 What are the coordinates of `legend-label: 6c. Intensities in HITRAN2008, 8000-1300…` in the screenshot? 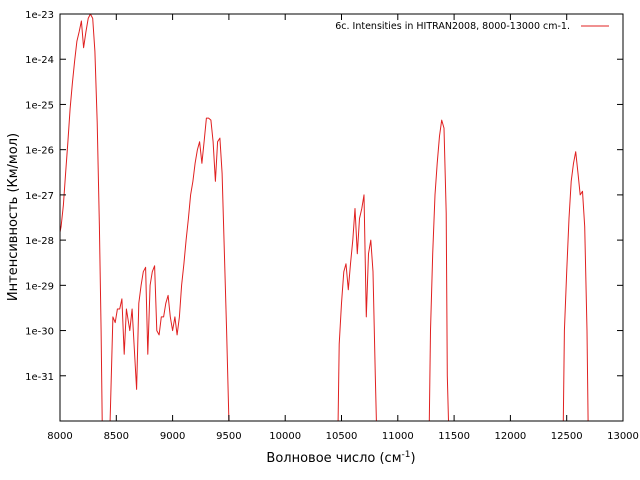 It's located at (452, 26).